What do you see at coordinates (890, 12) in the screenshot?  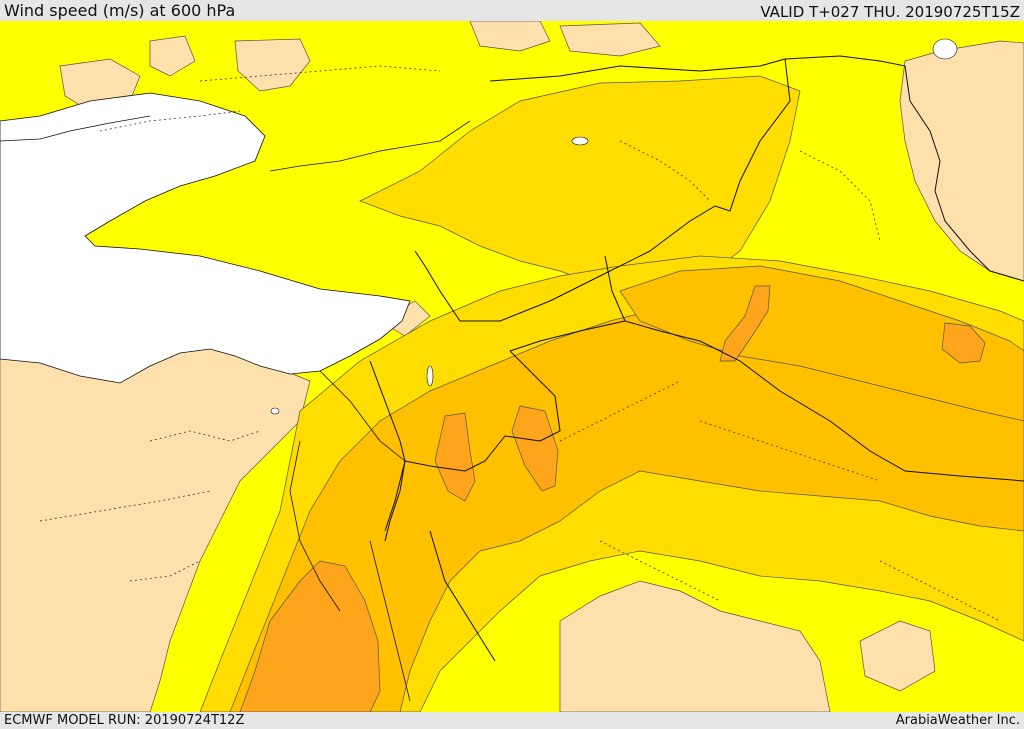 I see `valid-time-label: VALID T+027 THU. 20190725T15Z` at bounding box center [890, 12].